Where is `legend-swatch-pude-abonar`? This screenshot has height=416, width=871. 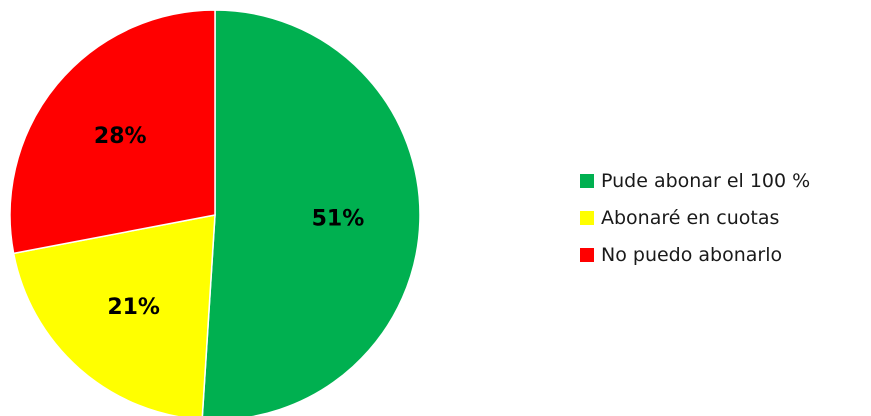
legend-swatch-pude-abonar is located at coordinates (587, 181).